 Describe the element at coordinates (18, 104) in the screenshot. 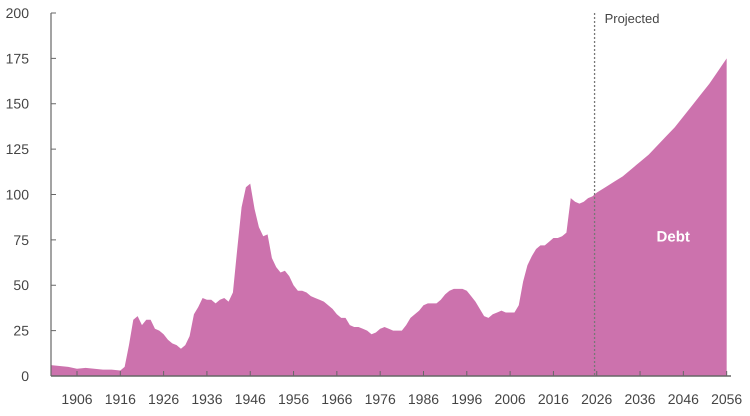

I see `y-tick-label: 150` at that location.